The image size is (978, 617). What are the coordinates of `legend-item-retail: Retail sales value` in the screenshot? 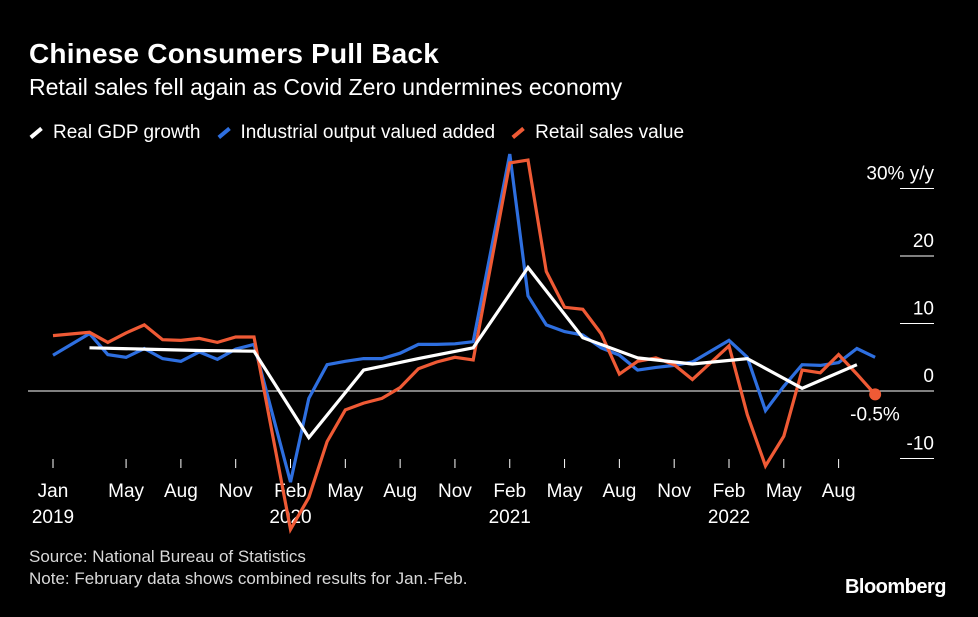 It's located at (597, 133).